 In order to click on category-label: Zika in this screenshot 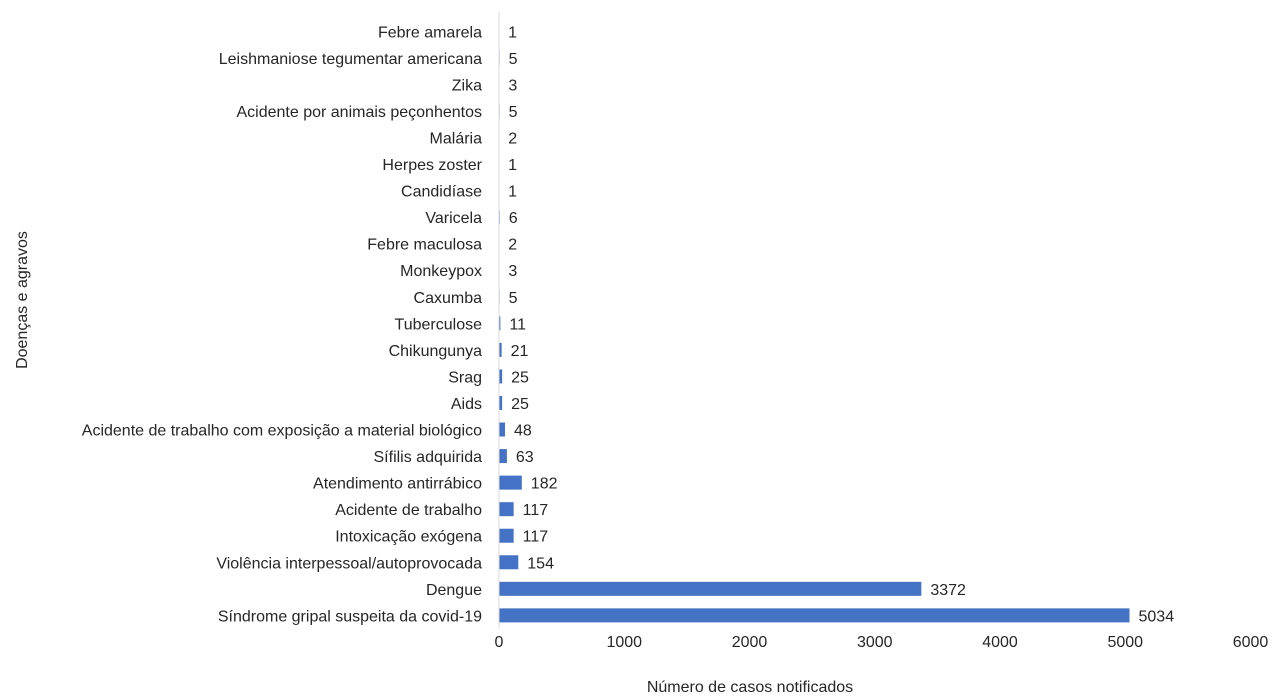, I will do `click(467, 85)`.